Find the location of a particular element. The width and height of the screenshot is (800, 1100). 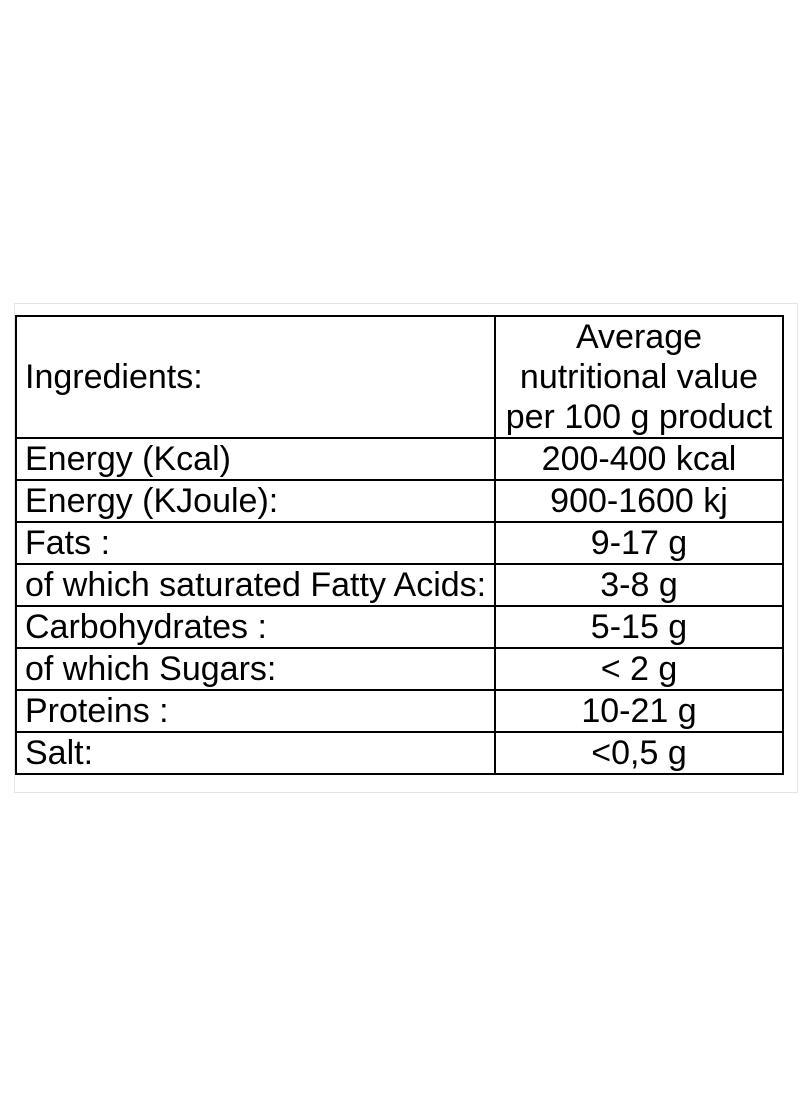

value-header-line-1: Average is located at coordinates (639, 337).